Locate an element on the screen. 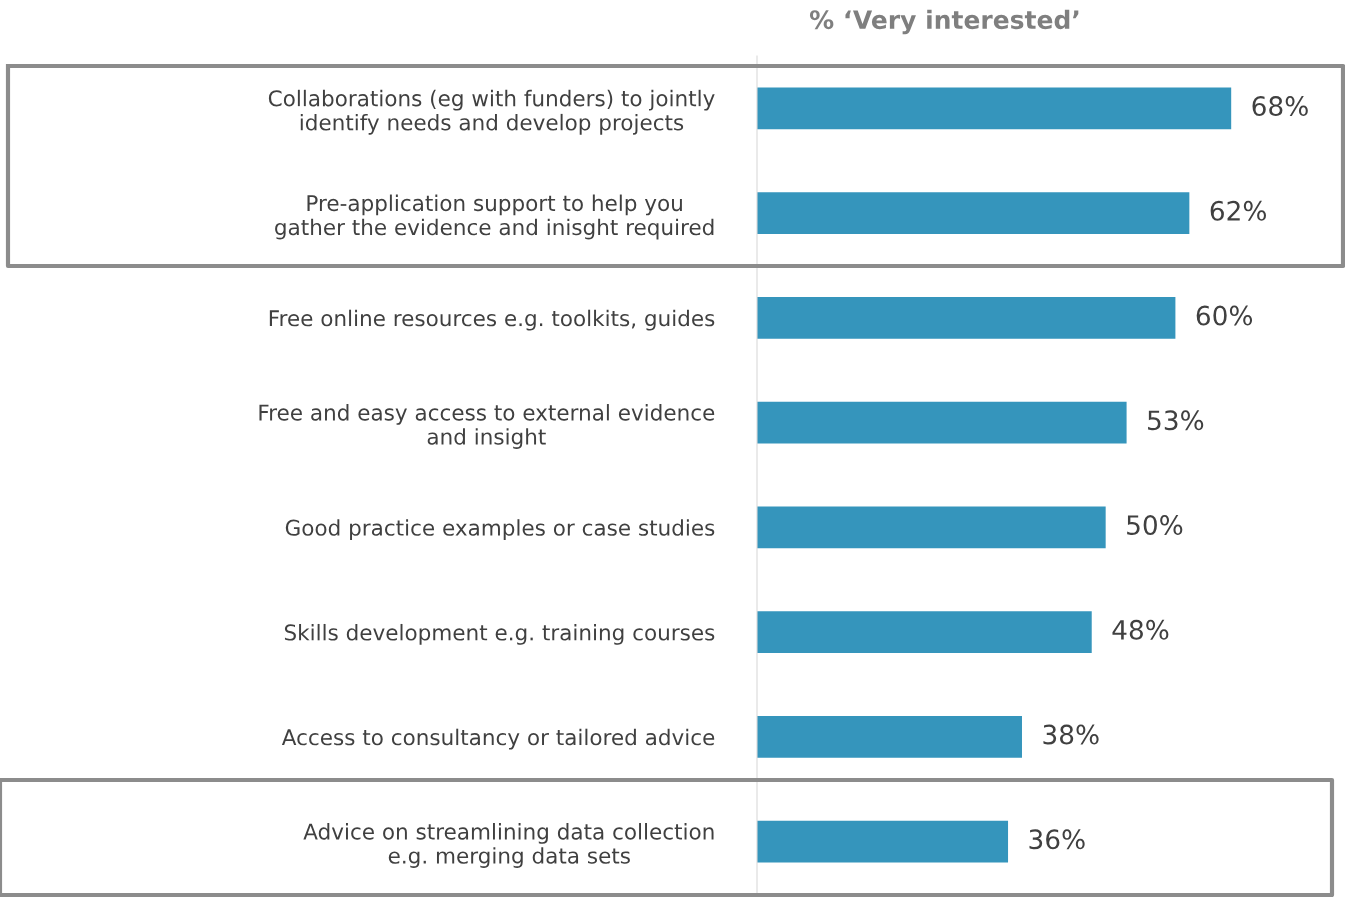  data-label: 53% is located at coordinates (1176, 420).